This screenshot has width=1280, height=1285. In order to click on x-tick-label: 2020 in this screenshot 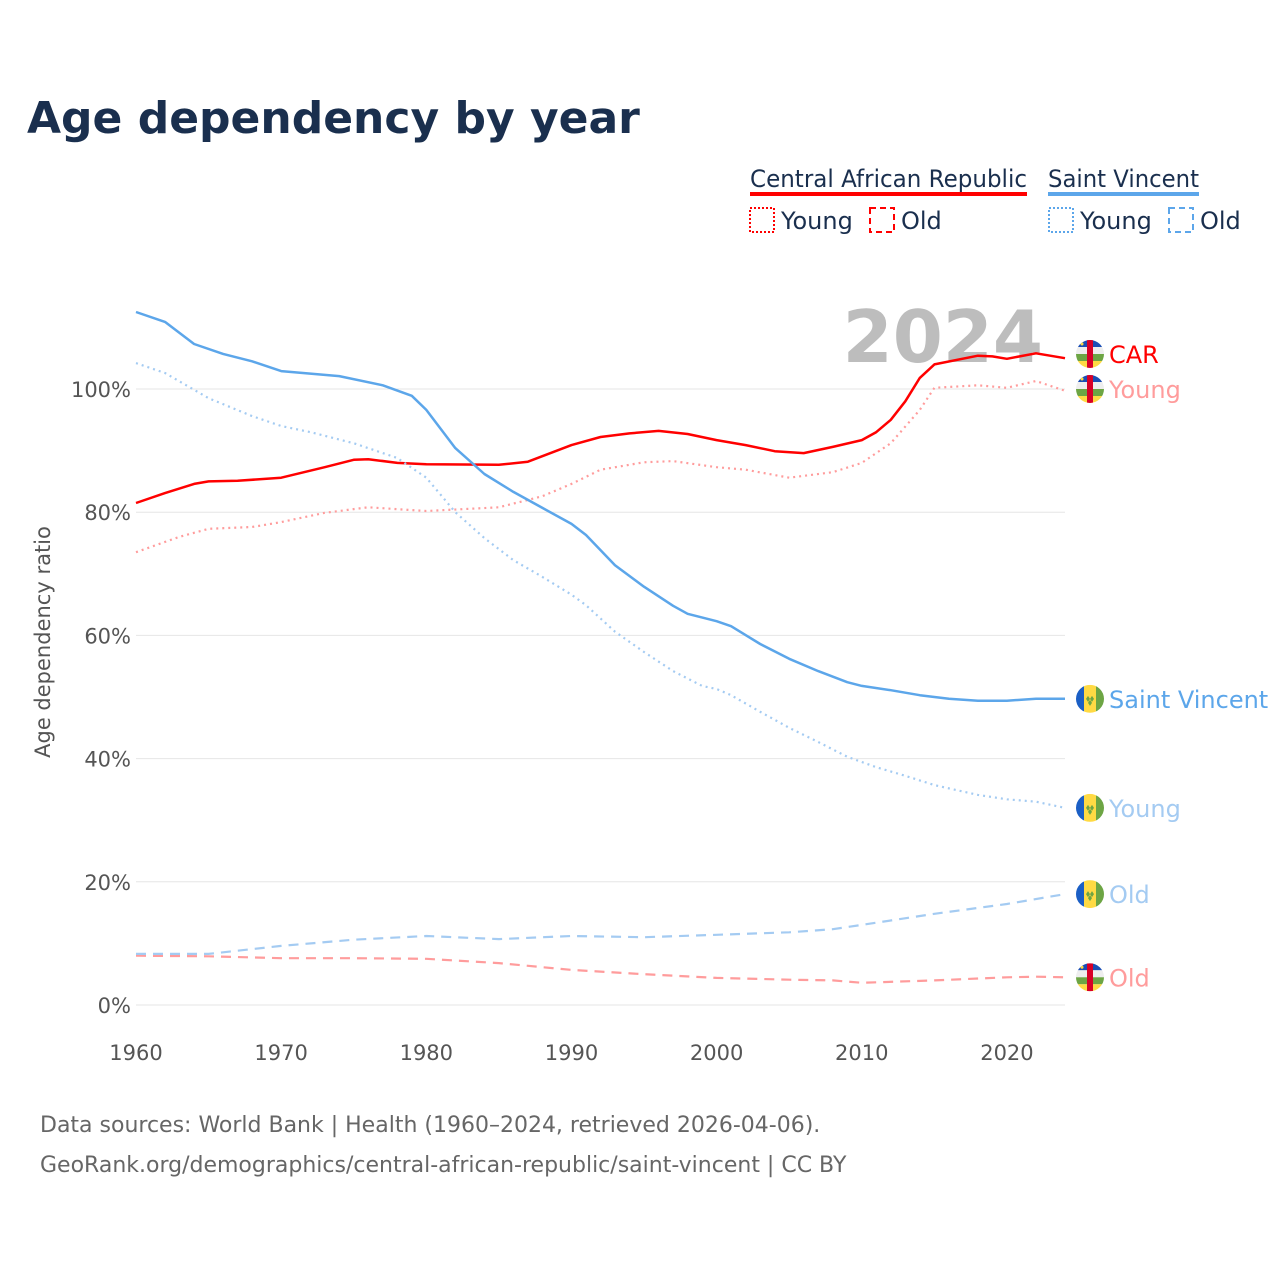, I will do `click(1006, 1053)`.